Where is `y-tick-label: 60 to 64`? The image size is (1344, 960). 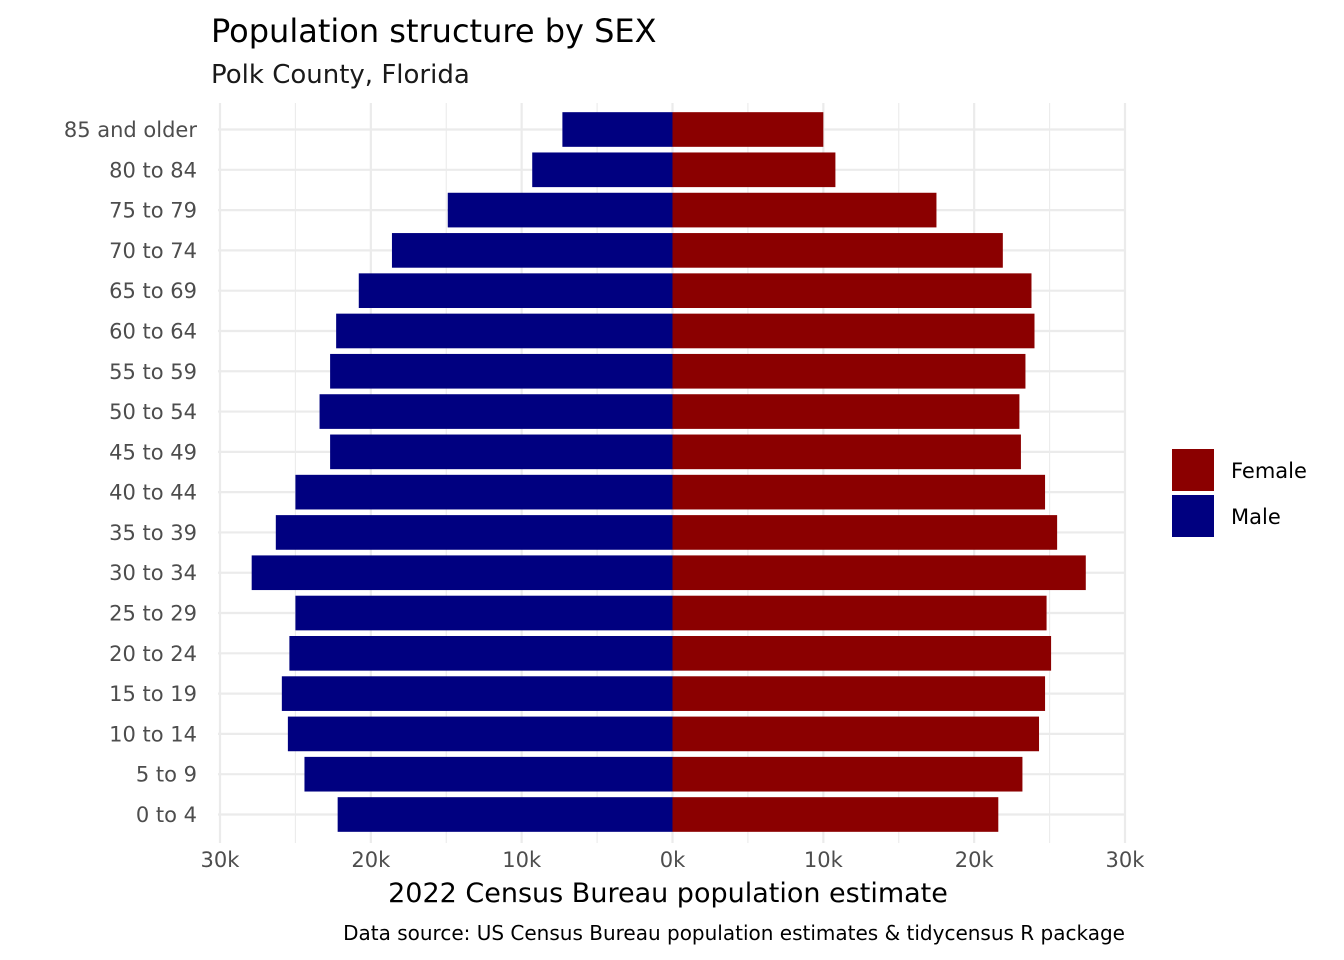 y-tick-label: 60 to 64 is located at coordinates (153, 331).